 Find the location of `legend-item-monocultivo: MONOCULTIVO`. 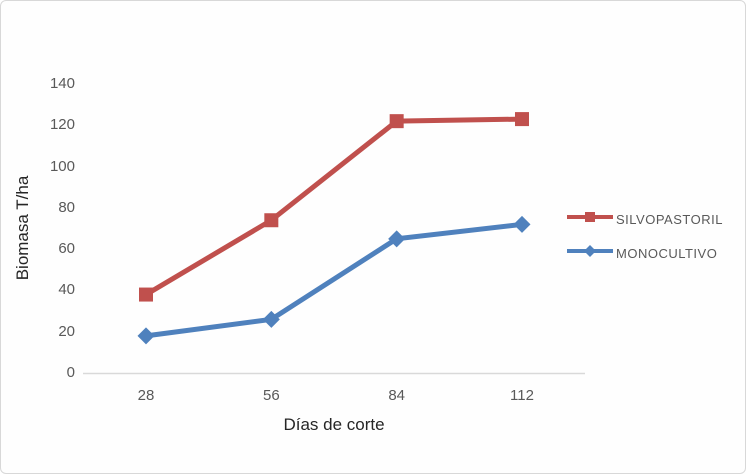

legend-item-monocultivo: MONOCULTIVO is located at coordinates (645, 253).